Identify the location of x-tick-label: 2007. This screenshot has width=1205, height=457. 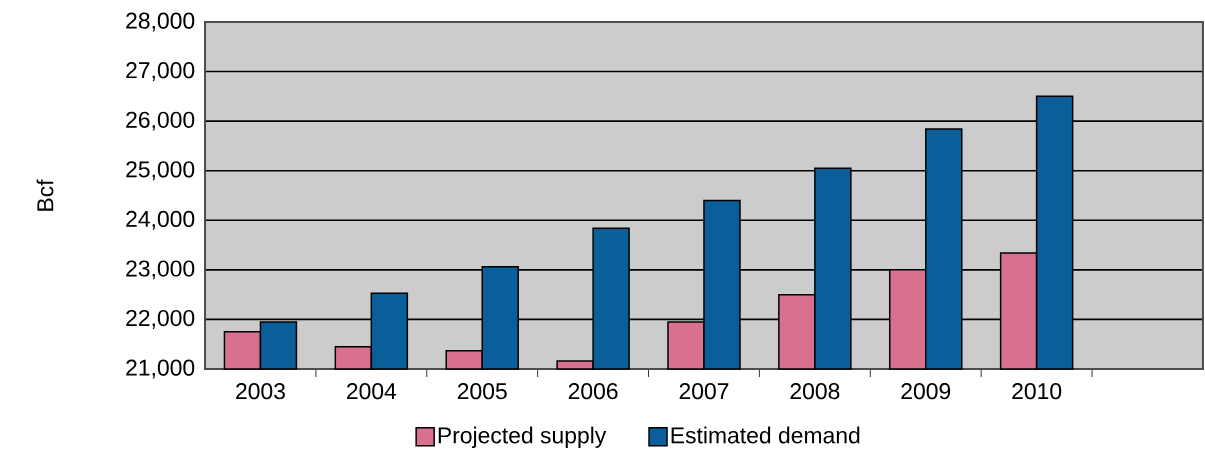
(704, 391).